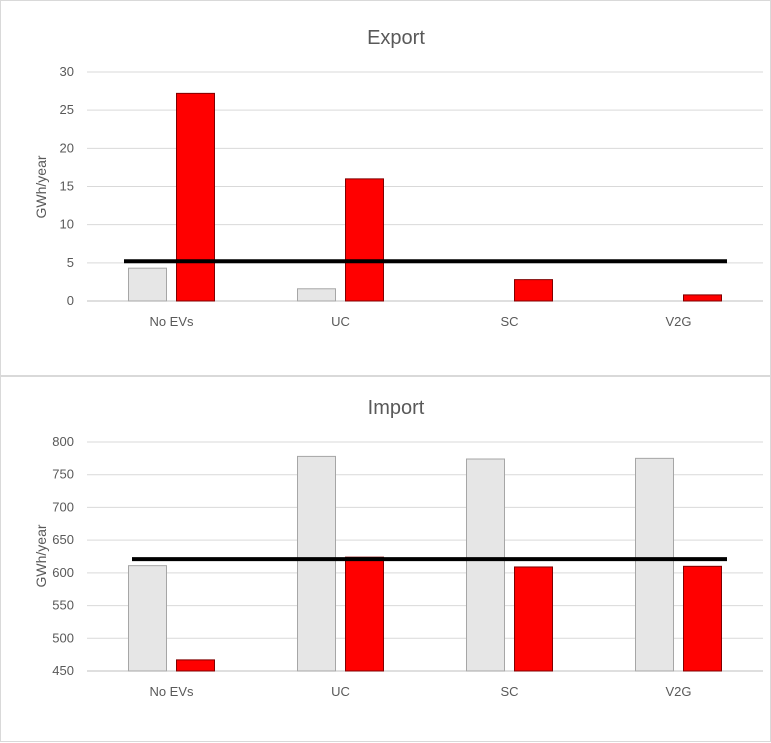 This screenshot has height=743, width=771. Describe the element at coordinates (41, 555) in the screenshot. I see `import-y-axis-label: GWh/year` at that location.